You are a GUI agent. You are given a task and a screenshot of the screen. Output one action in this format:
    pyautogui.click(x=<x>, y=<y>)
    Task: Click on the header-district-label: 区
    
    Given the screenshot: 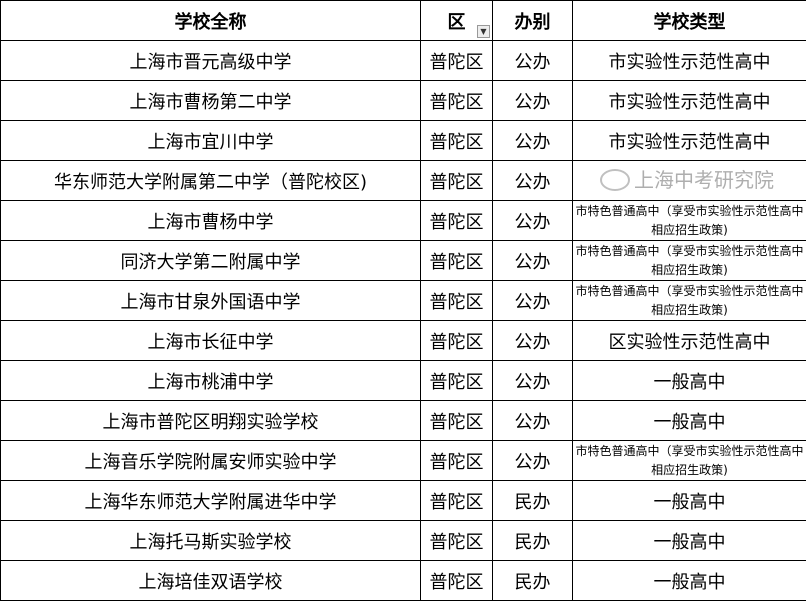 What is the action you would take?
    pyautogui.click(x=456, y=22)
    